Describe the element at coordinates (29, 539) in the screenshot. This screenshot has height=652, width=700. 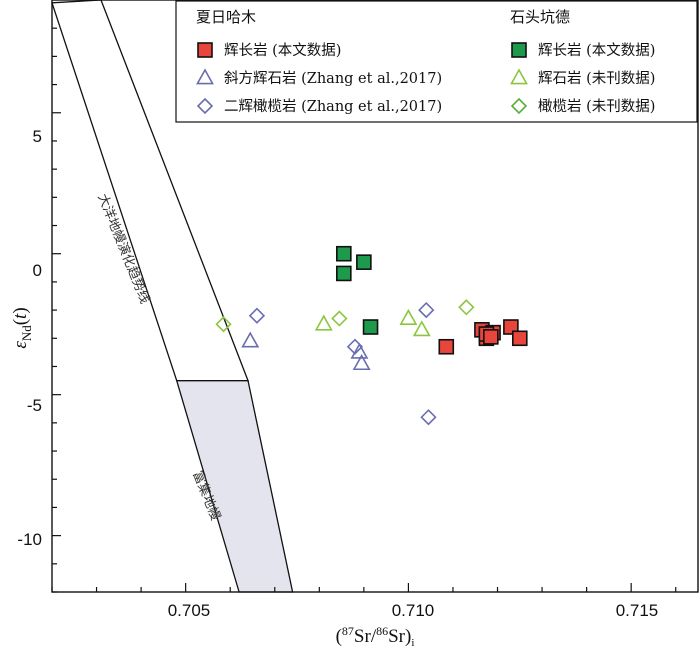
I see `y-tick-label-minus10: -10` at that location.